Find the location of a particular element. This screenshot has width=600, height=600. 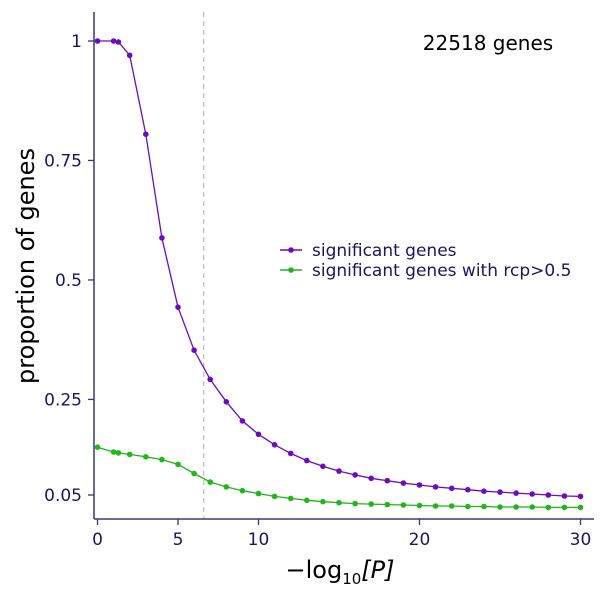

x-axis-title: −log10[P] is located at coordinates (340, 572).